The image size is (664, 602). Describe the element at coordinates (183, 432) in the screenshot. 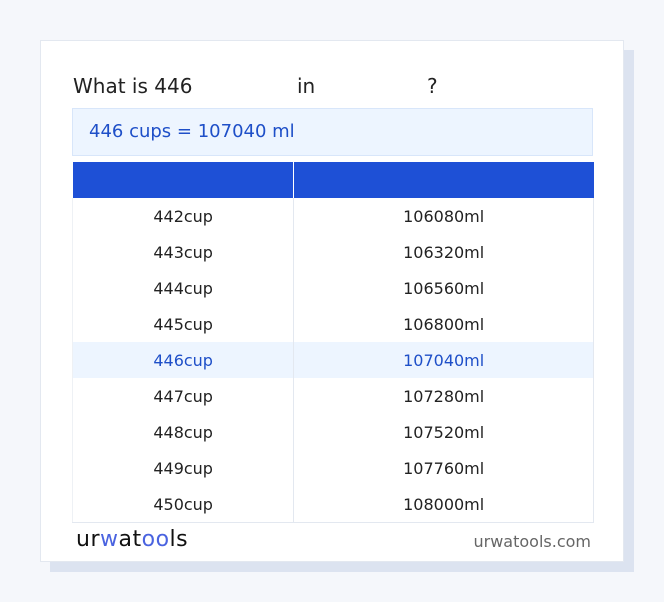

I see `cell-from: 448cup` at that location.